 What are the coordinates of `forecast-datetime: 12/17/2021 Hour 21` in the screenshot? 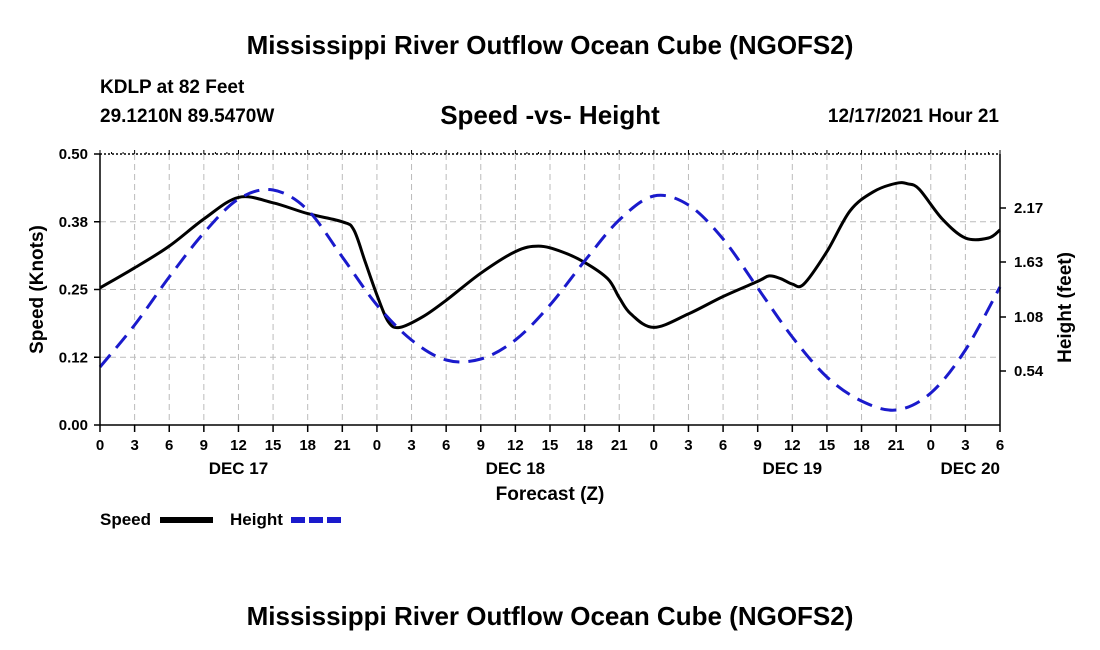 It's located at (913, 116).